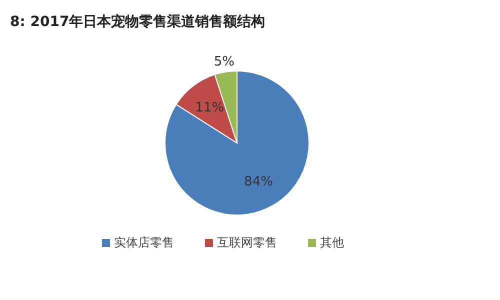 The image size is (500, 300). What do you see at coordinates (258, 182) in the screenshot?
I see `data-label: 84%` at bounding box center [258, 182].